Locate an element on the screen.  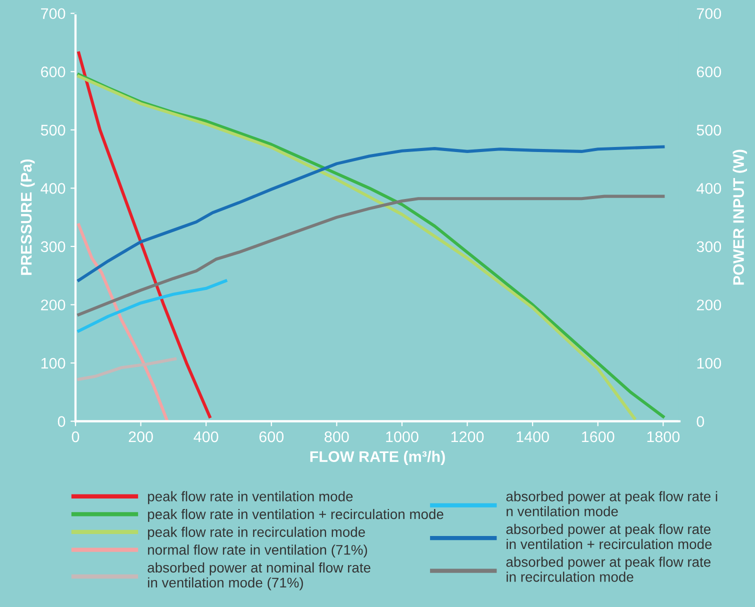
x-tick-label: 600 is located at coordinates (271, 436).